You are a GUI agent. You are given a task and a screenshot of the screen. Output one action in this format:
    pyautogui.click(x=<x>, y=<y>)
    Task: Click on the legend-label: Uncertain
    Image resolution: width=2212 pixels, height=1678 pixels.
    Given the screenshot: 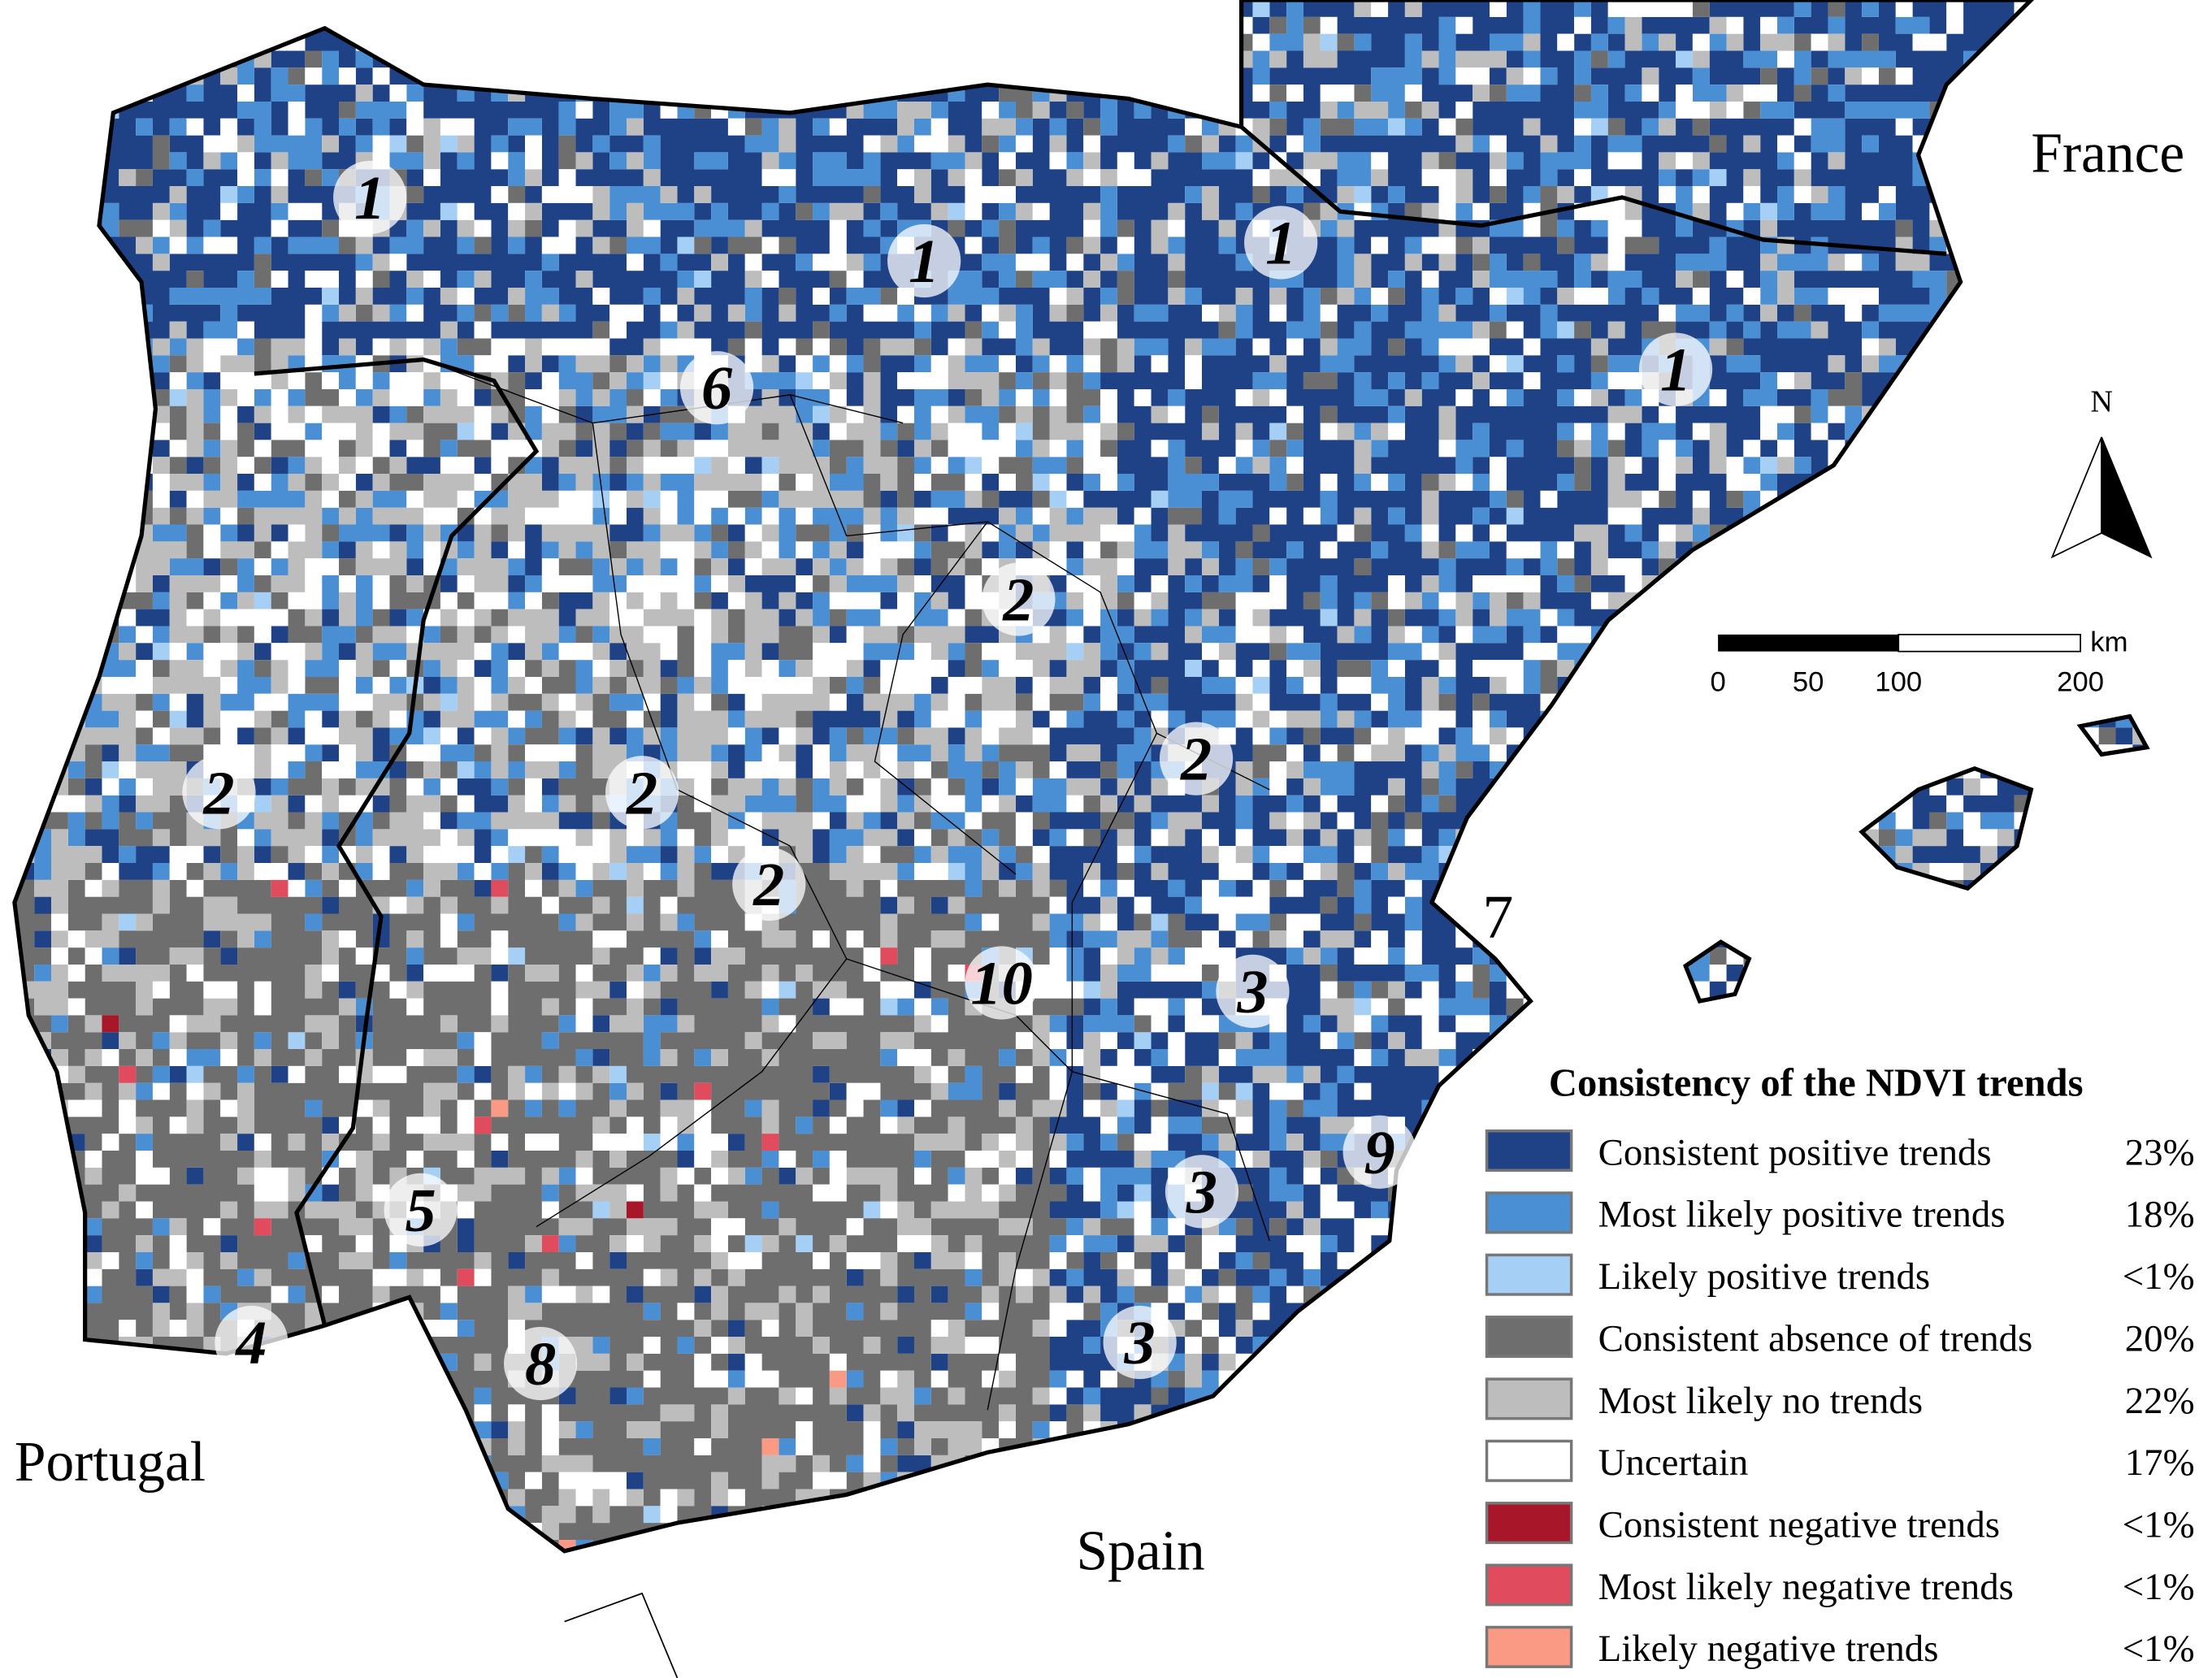 What is the action you would take?
    pyautogui.click(x=1674, y=1463)
    